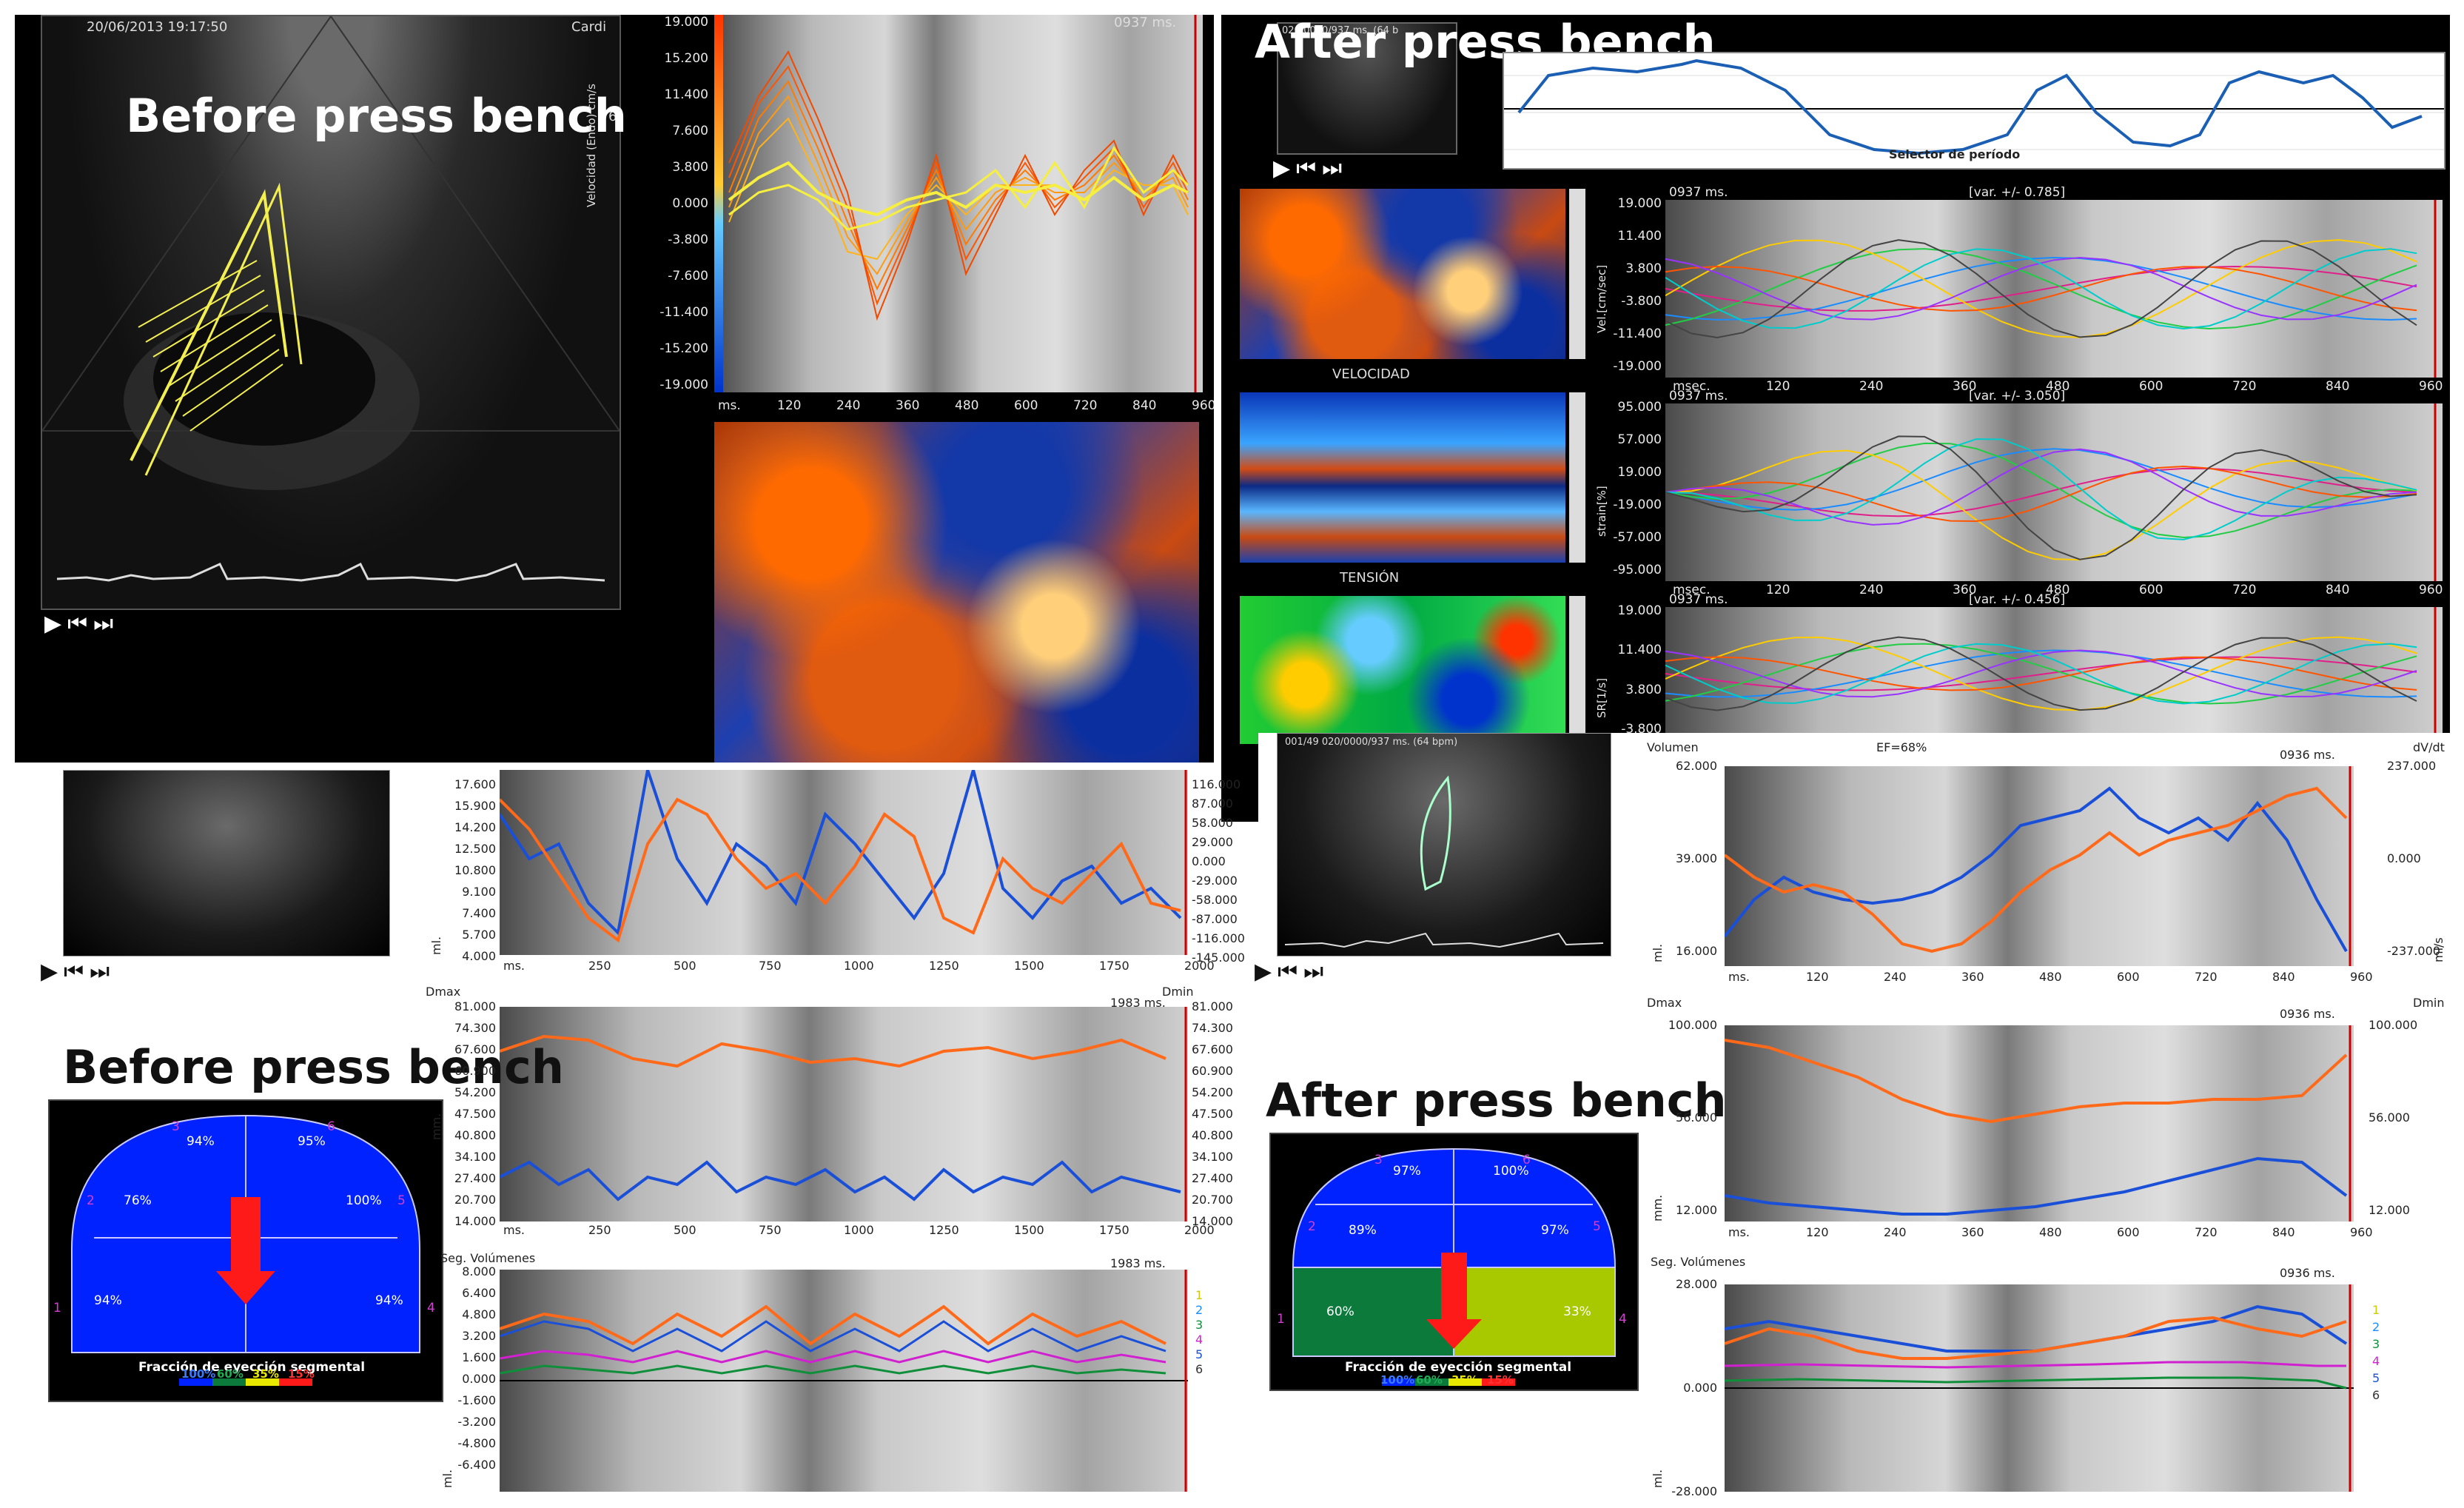  Describe the element at coordinates (690, 203) in the screenshot. I see `velocity-ytick: 0.000` at that location.